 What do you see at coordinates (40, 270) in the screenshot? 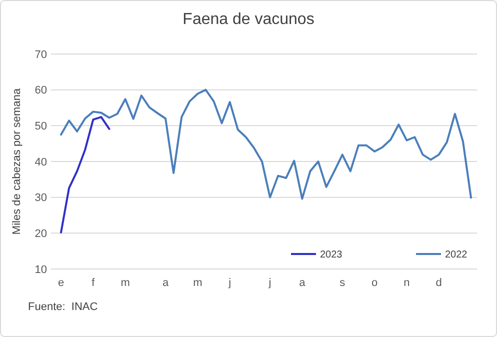
I see `y-tick-label: 10` at bounding box center [40, 270].